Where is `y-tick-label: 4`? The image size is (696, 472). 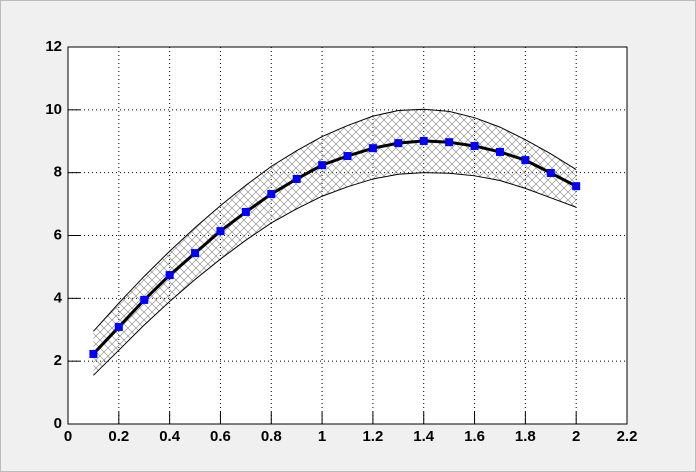
y-tick-label: 4 is located at coordinates (58, 297).